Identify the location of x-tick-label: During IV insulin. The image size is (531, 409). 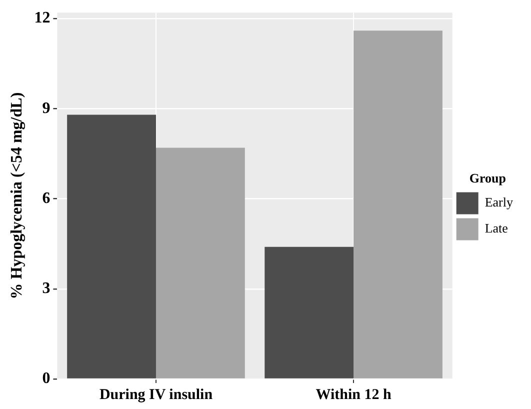
(156, 394).